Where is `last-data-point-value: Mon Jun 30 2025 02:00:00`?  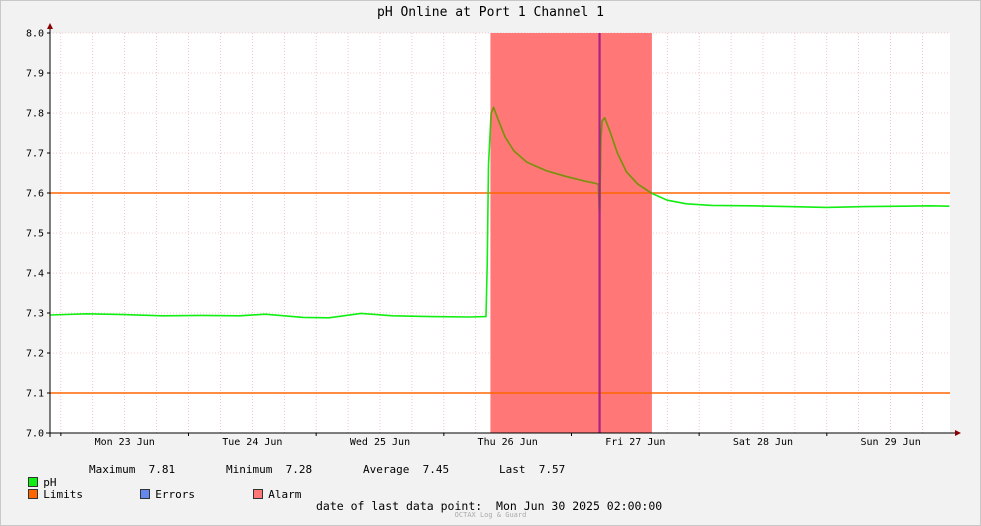
last-data-point-value: Mon Jun 30 2025 02:00:00 is located at coordinates (579, 506).